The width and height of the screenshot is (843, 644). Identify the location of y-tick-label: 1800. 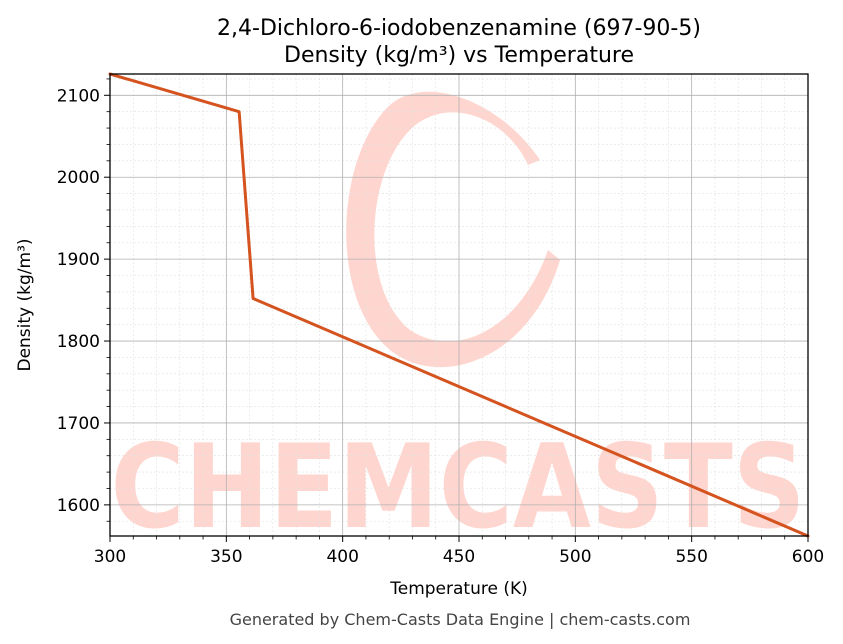
(78, 342).